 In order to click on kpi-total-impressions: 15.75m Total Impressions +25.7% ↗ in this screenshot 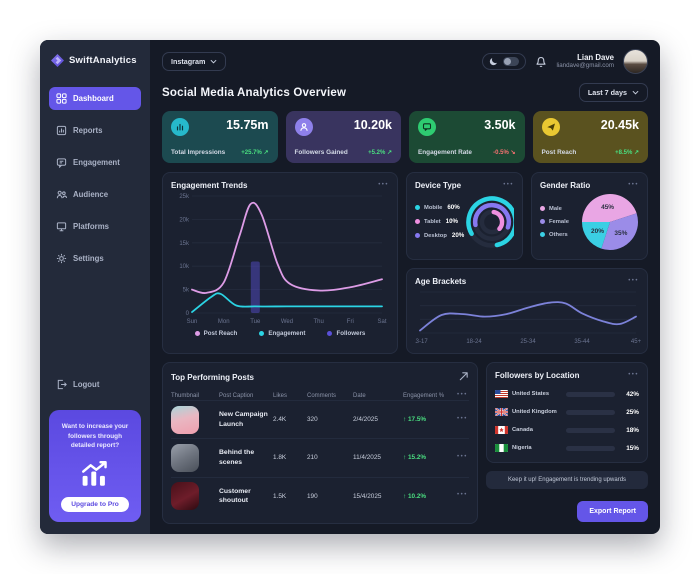, I will do `click(220, 137)`.